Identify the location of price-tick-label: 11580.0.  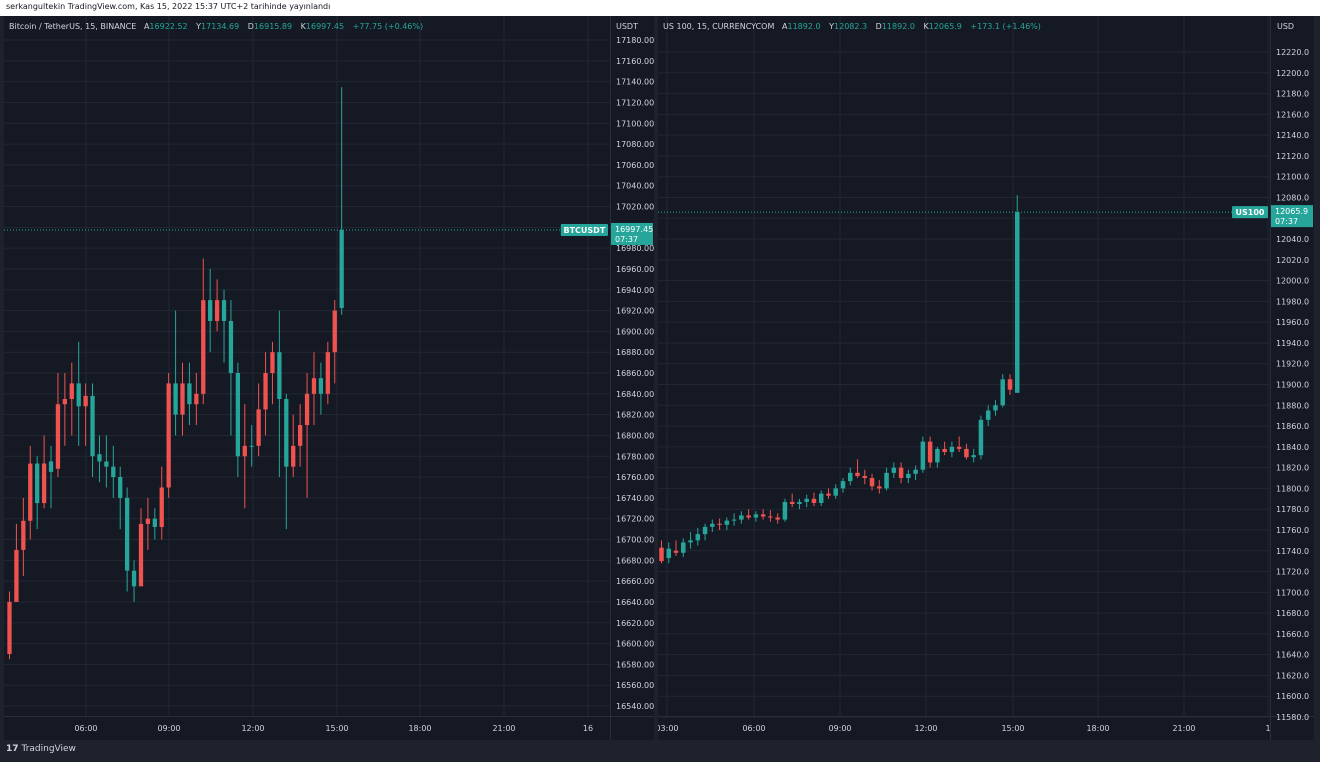
(1292, 717).